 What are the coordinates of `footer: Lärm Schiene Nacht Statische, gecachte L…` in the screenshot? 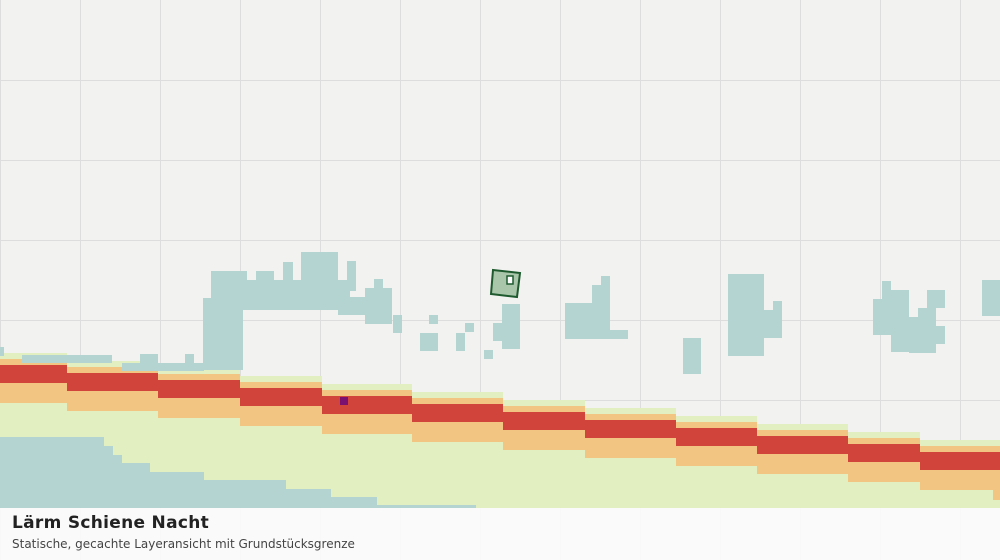 It's located at (500, 534).